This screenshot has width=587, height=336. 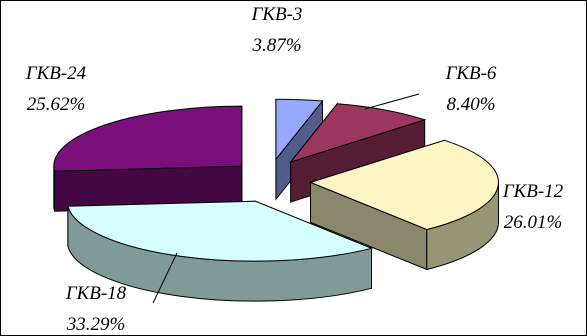 I want to click on pie-slice-gkv12, so click(x=404, y=205).